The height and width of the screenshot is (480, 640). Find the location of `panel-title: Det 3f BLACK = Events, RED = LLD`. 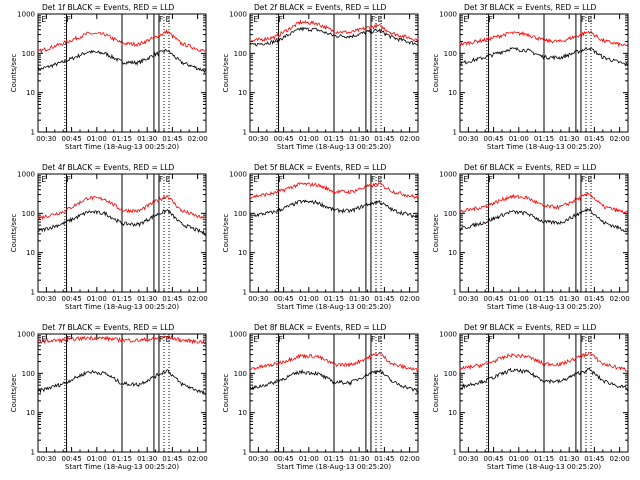

panel-title: Det 3f BLACK = Events, RED = LLD is located at coordinates (530, 7).